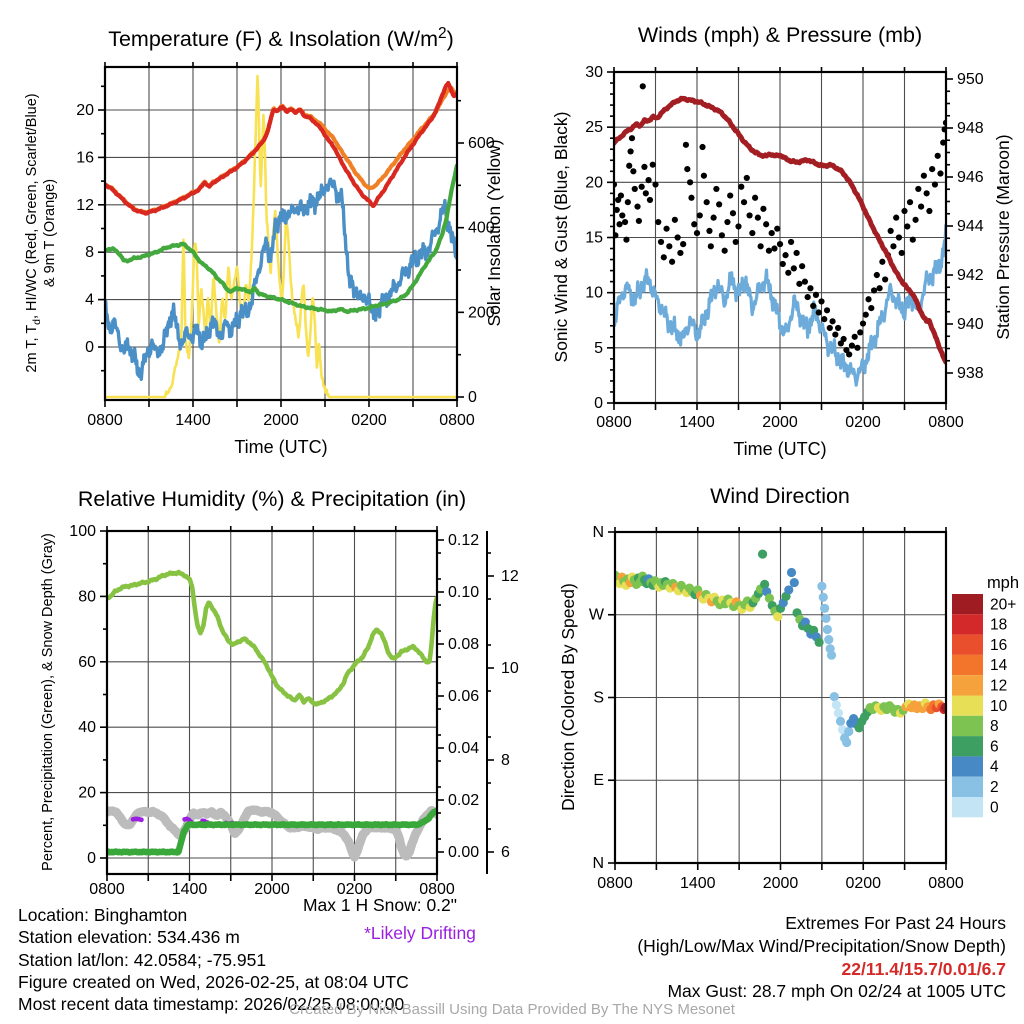 The width and height of the screenshot is (1024, 1024). Describe the element at coordinates (561, 237) in the screenshot. I see `y-axis-label-left: Sonic Wind & Gust (Blue, Black)` at that location.